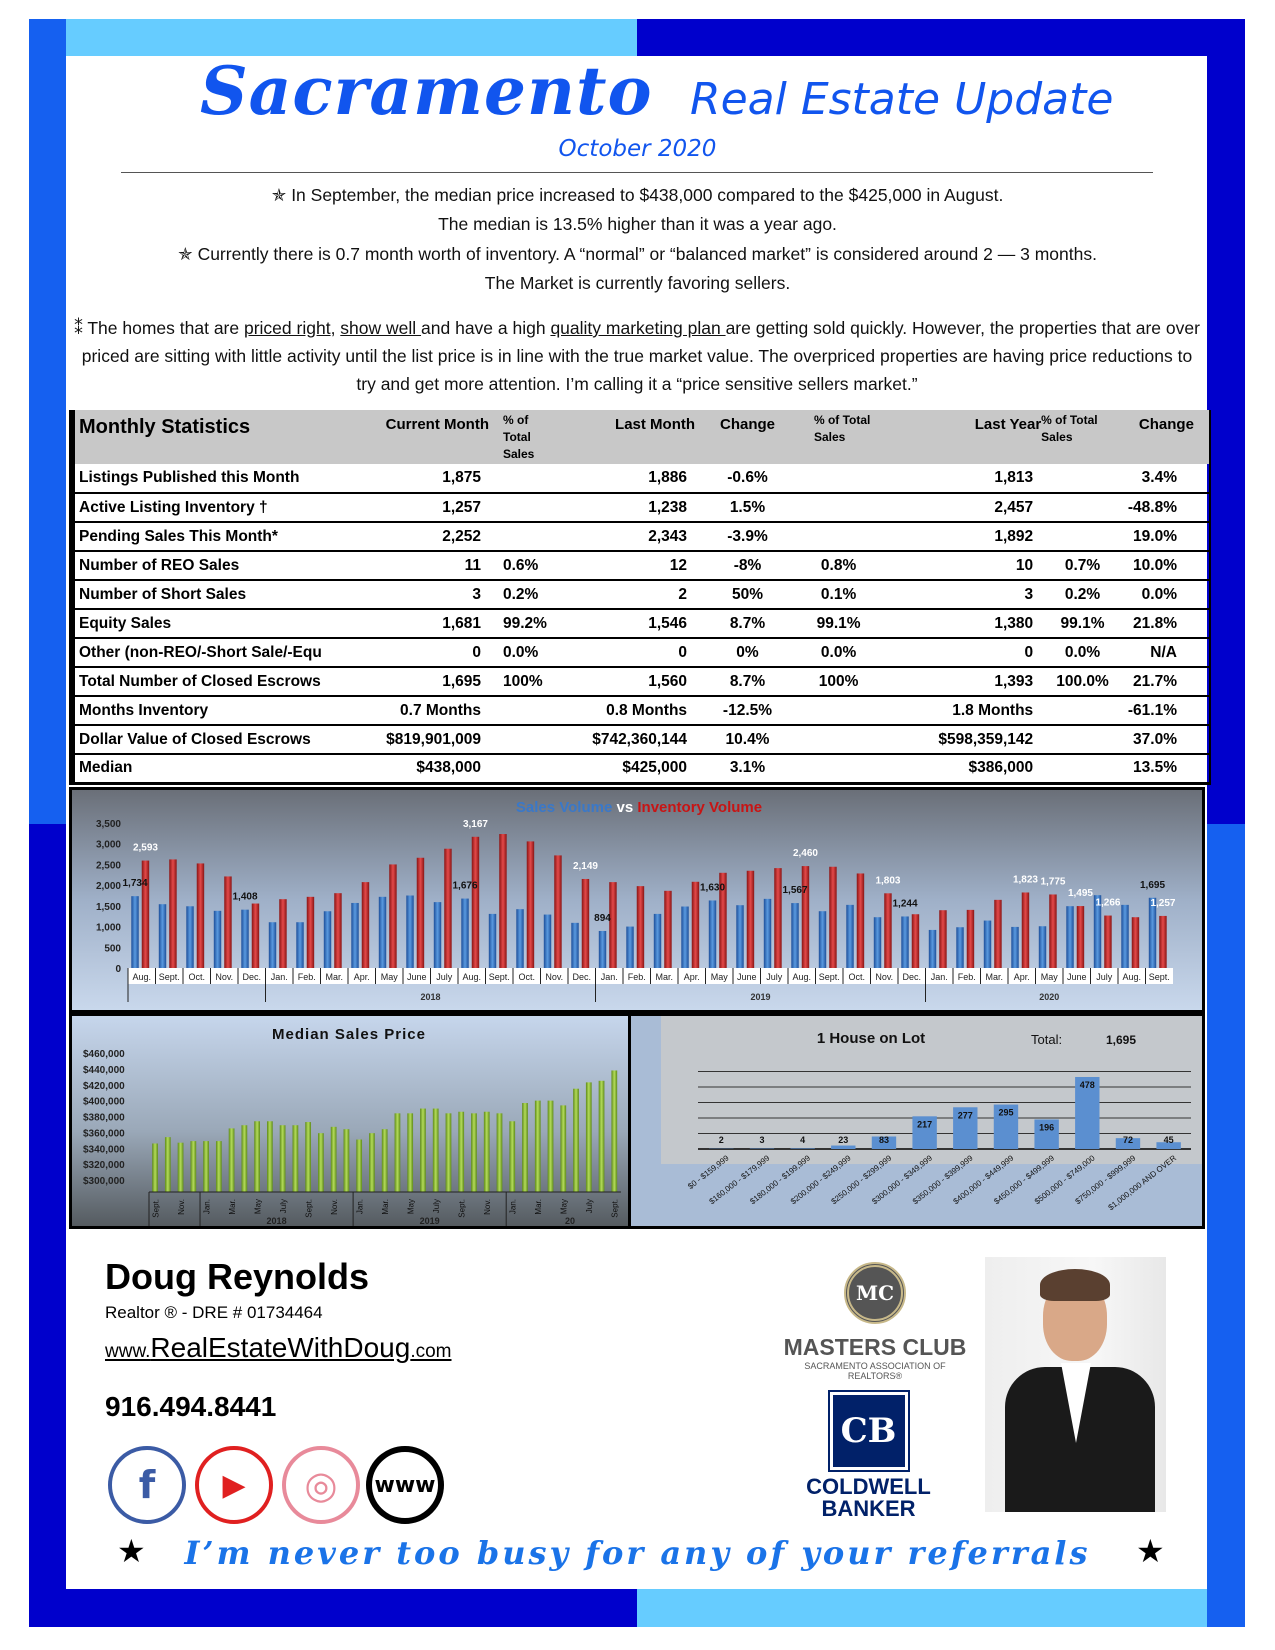 Image resolution: width=1275 pixels, height=1650 pixels. What do you see at coordinates (411, 1206) in the screenshot?
I see `x-tick-label: May` at bounding box center [411, 1206].